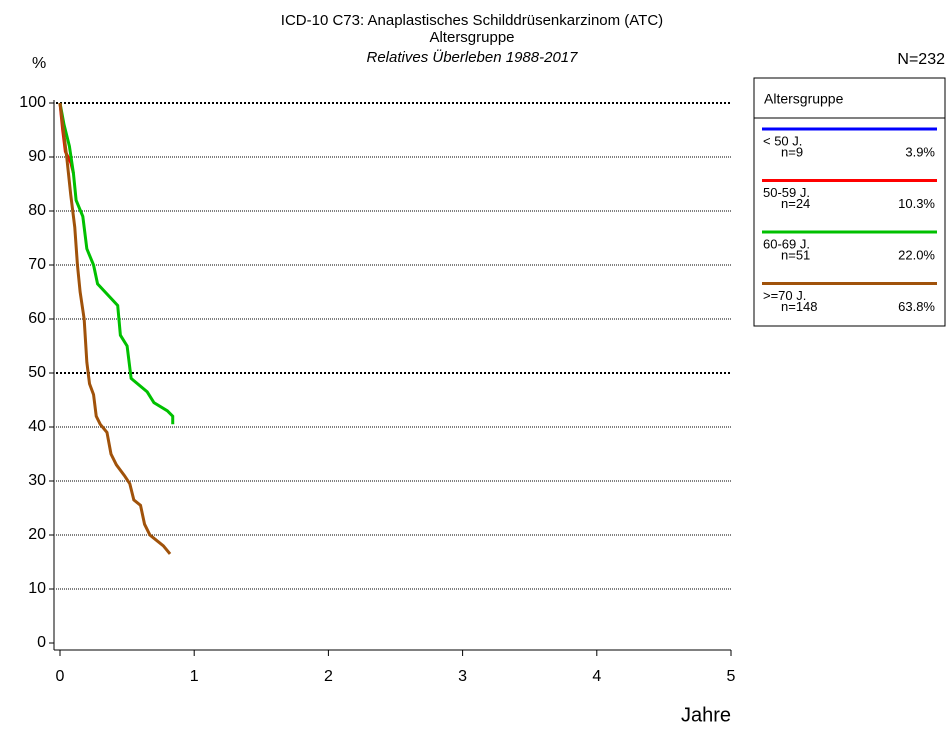  What do you see at coordinates (849, 202) in the screenshot?
I see `legend-box` at bounding box center [849, 202].